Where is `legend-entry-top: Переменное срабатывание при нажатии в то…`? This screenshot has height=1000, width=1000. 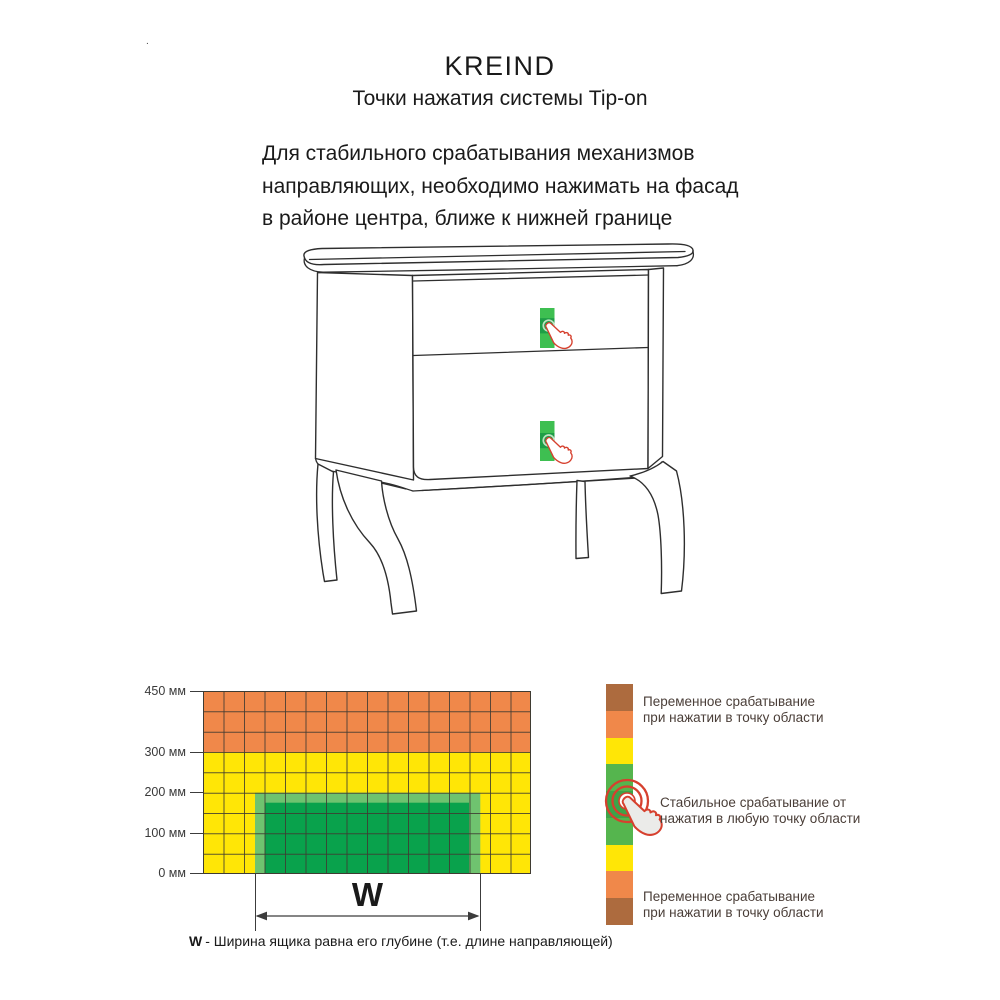 legend-entry-top: Переменное срабатывание при нажатии в то… is located at coordinates (733, 709).